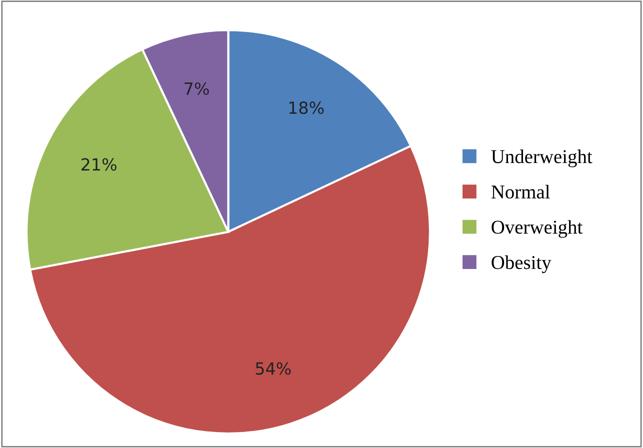 The image size is (643, 448). What do you see at coordinates (306, 107) in the screenshot?
I see `data-label: 18%` at bounding box center [306, 107].